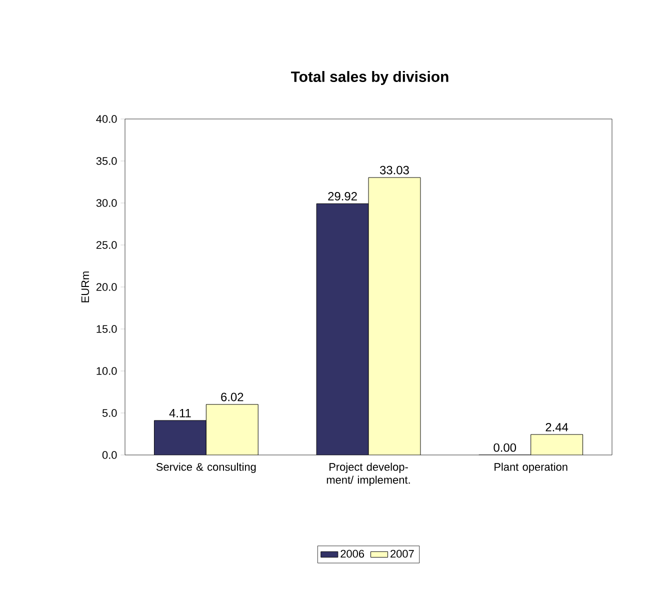 Image resolution: width=646 pixels, height=595 pixels. What do you see at coordinates (106, 287) in the screenshot?
I see `y-tick-label: 20.0` at bounding box center [106, 287].